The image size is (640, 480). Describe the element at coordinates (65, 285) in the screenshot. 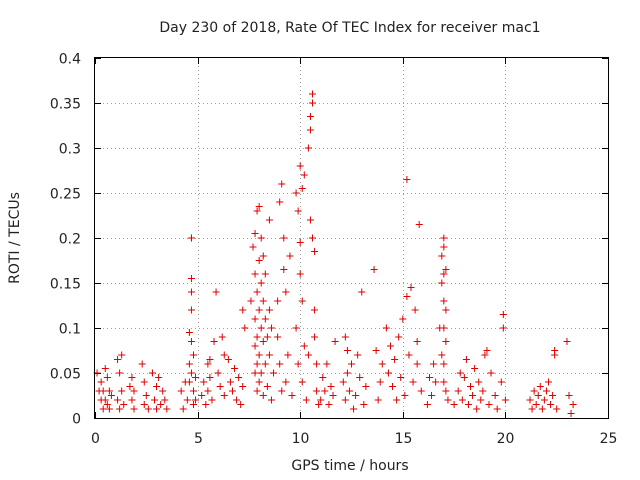

I see `y-tick-label: 0.15` at that location.